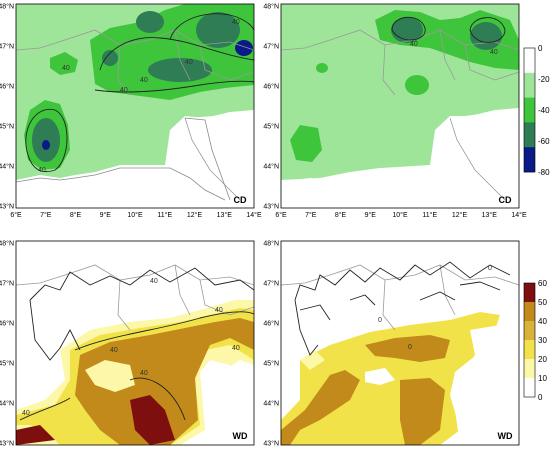 This screenshot has height=449, width=550. What do you see at coordinates (542, 359) in the screenshot?
I see `colorbar-tick: 20` at bounding box center [542, 359].